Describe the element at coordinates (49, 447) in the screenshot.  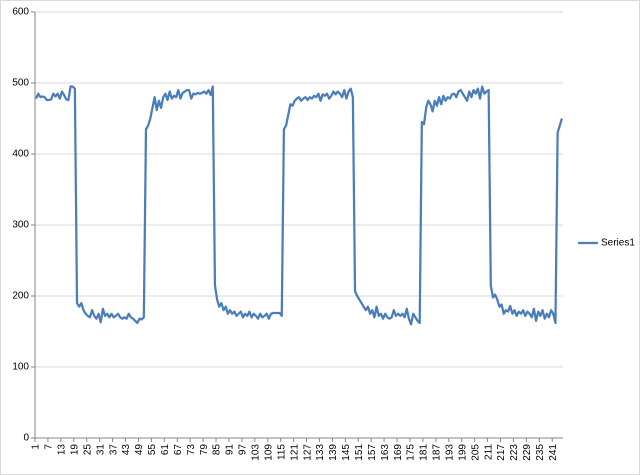
I see `x-tick-label: 7` at that location.